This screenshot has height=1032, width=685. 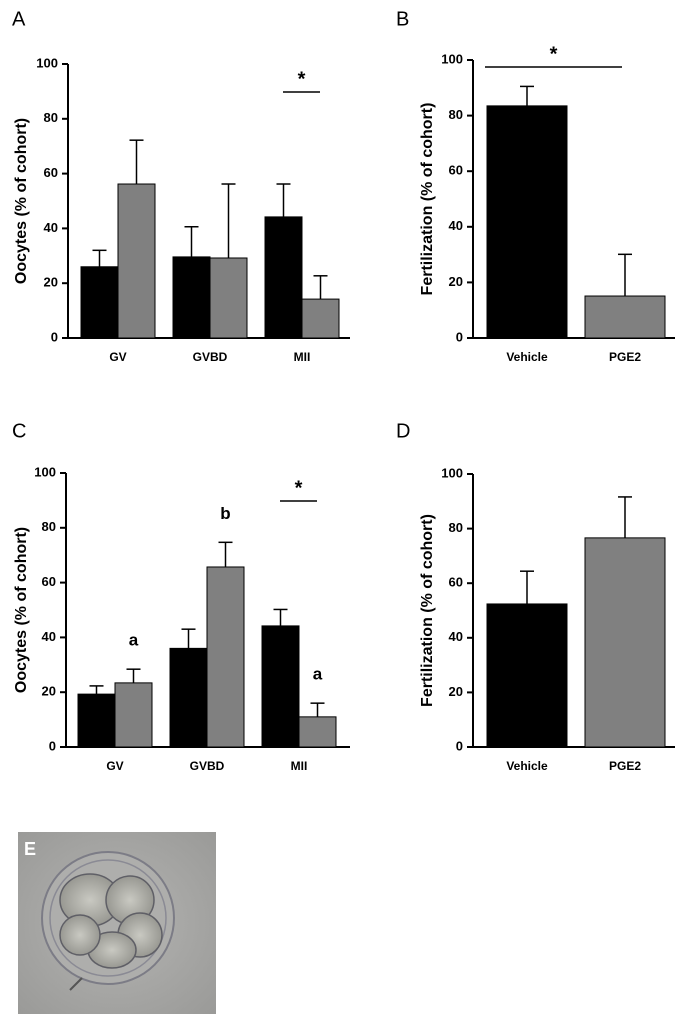 What do you see at coordinates (402, 19) in the screenshot?
I see `panel-label: B` at bounding box center [402, 19].